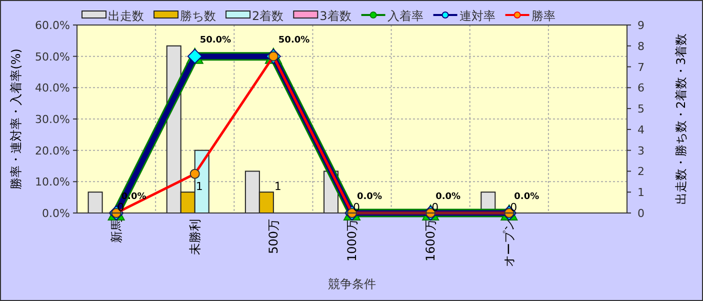 The height and width of the screenshot is (301, 703). Describe the element at coordinates (477, 16) in the screenshot. I see `legend-label: 連対率` at that location.